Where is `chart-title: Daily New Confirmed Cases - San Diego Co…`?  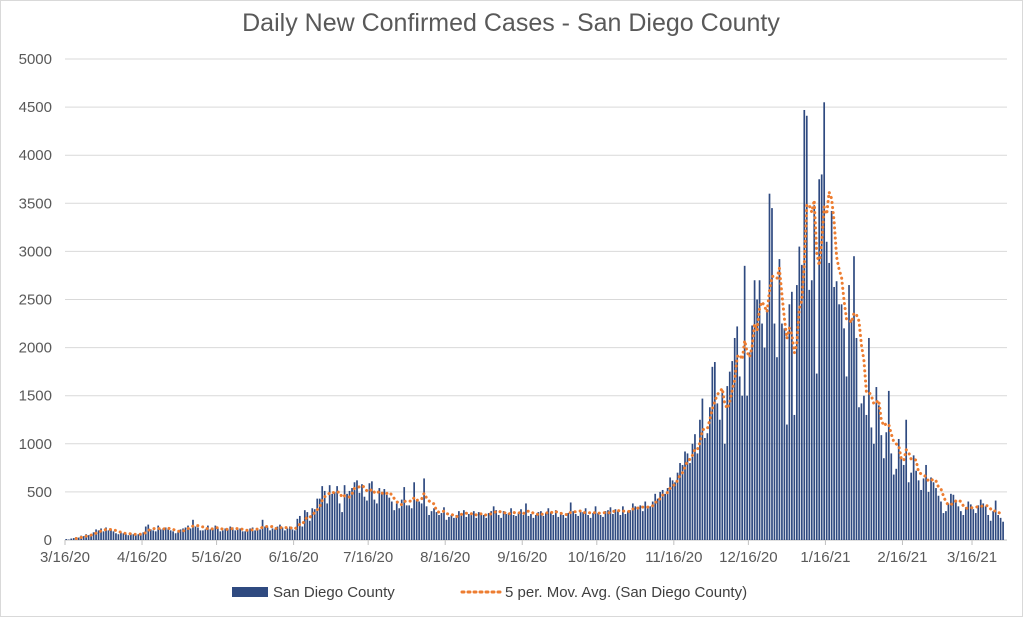 chart-title: Daily New Confirmed Cases - San Diego Co… is located at coordinates (511, 23).